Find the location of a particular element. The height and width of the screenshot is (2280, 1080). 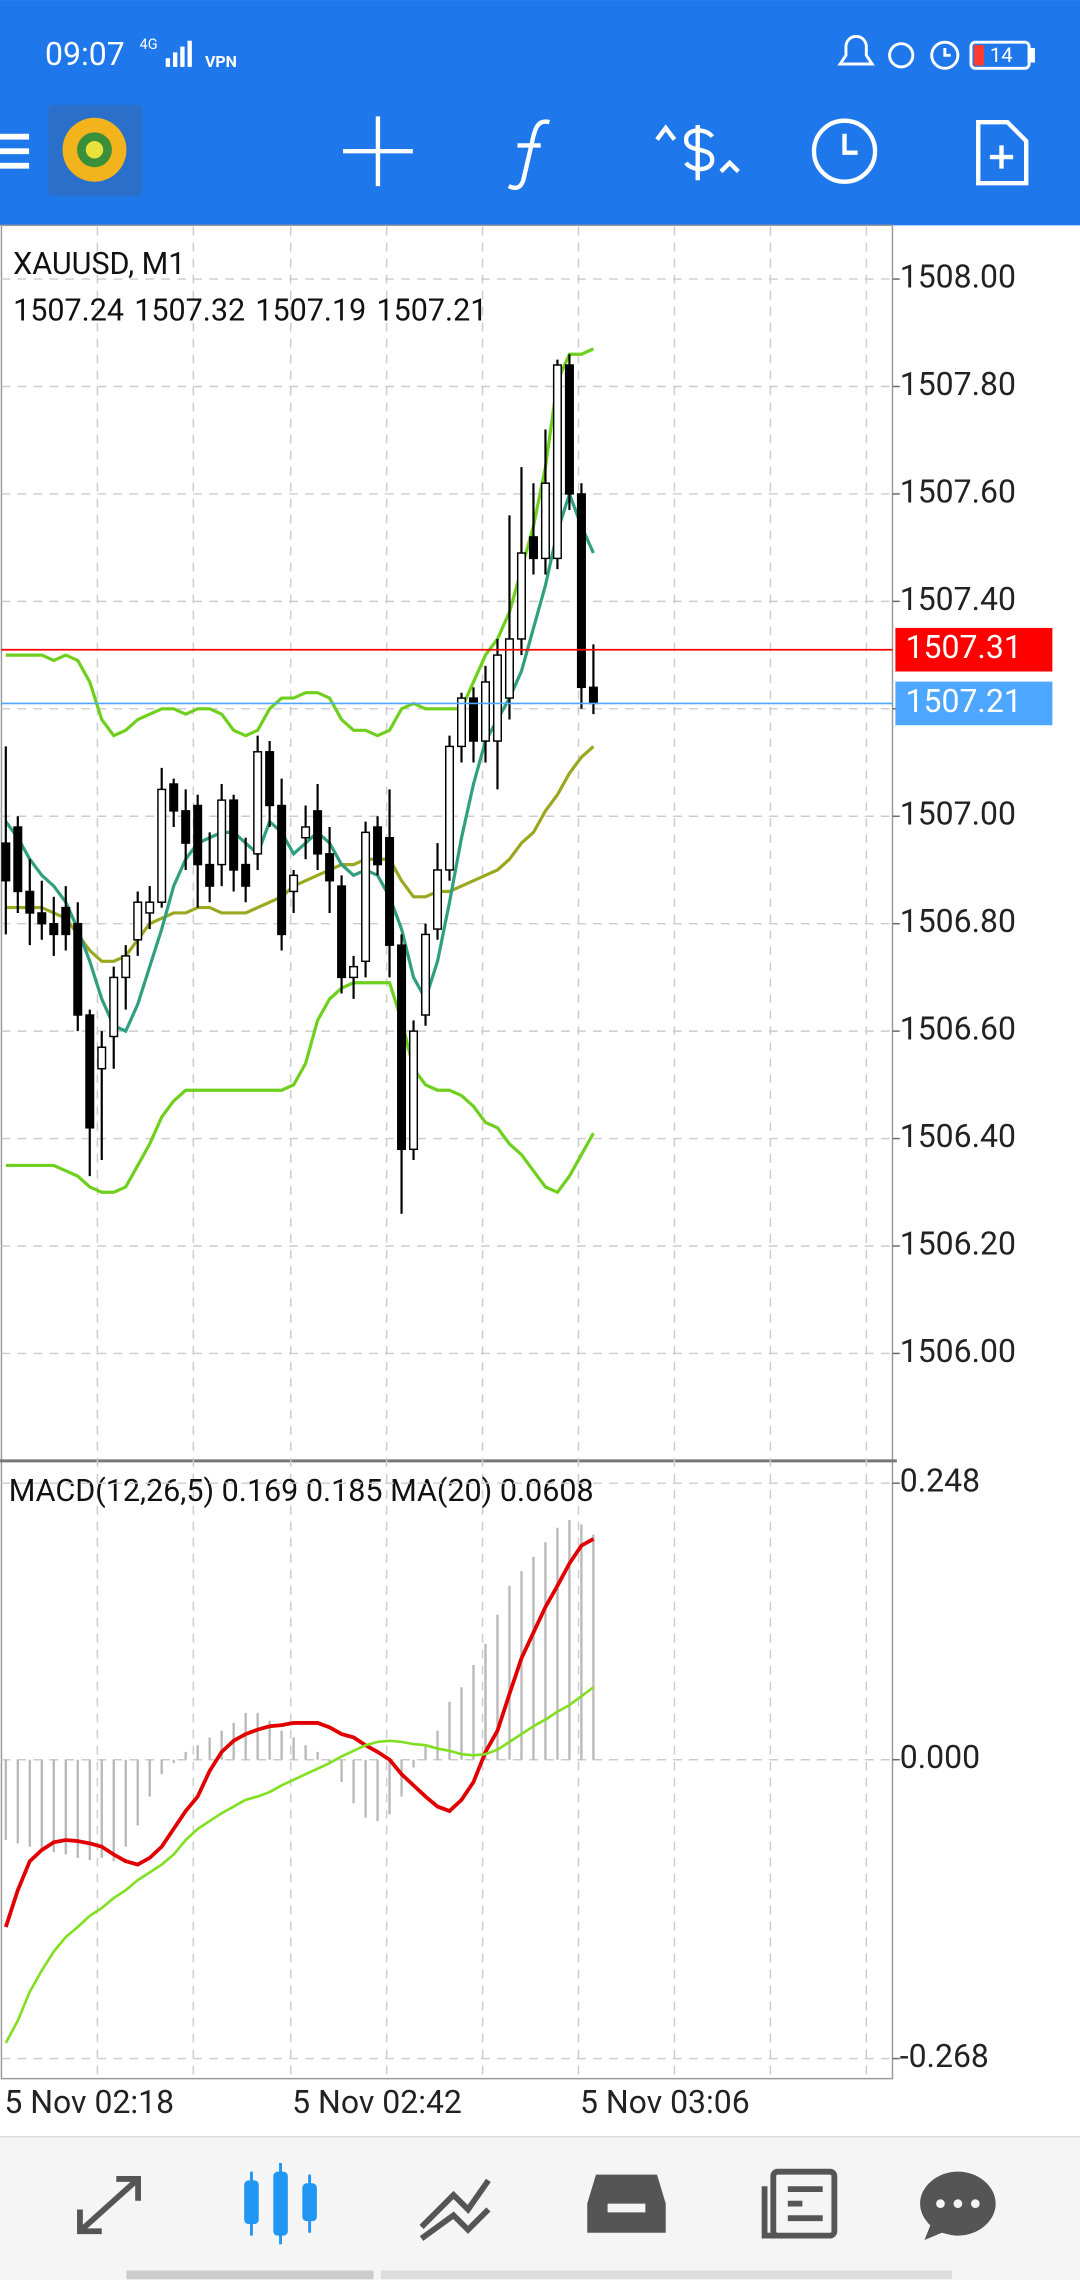

nav-trade is located at coordinates (455, 2209).